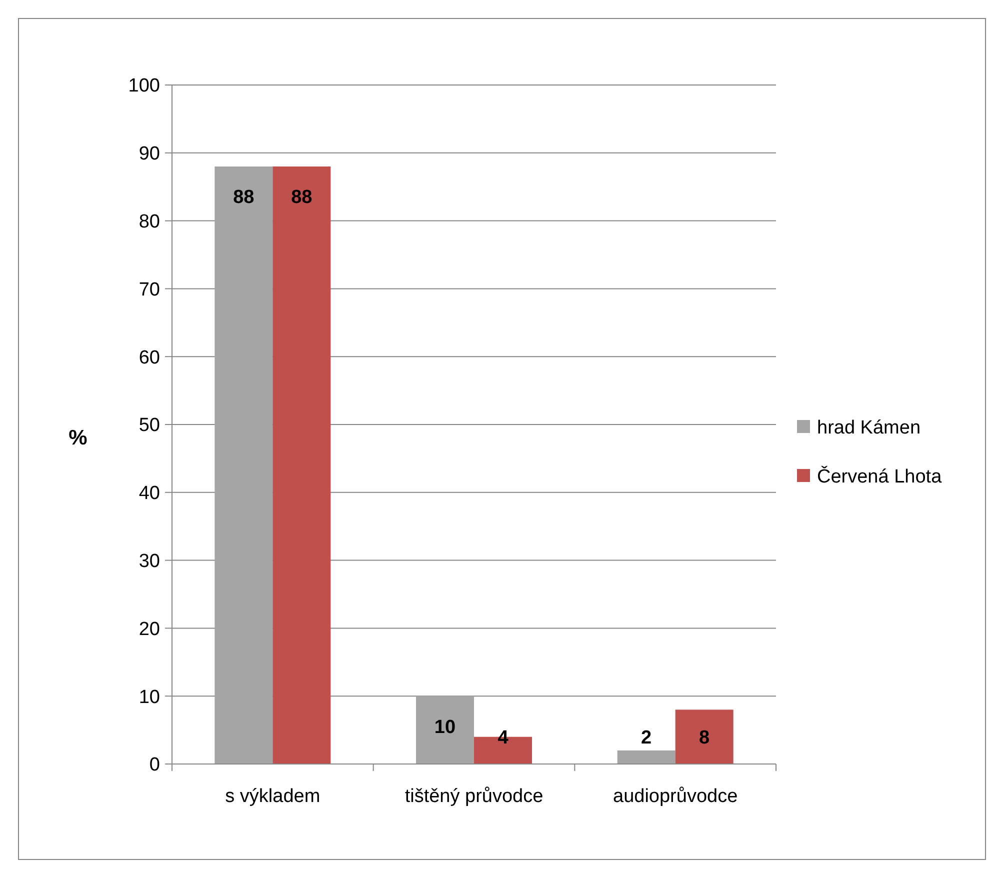  What do you see at coordinates (149, 561) in the screenshot?
I see `y-tick-label: 30` at bounding box center [149, 561].